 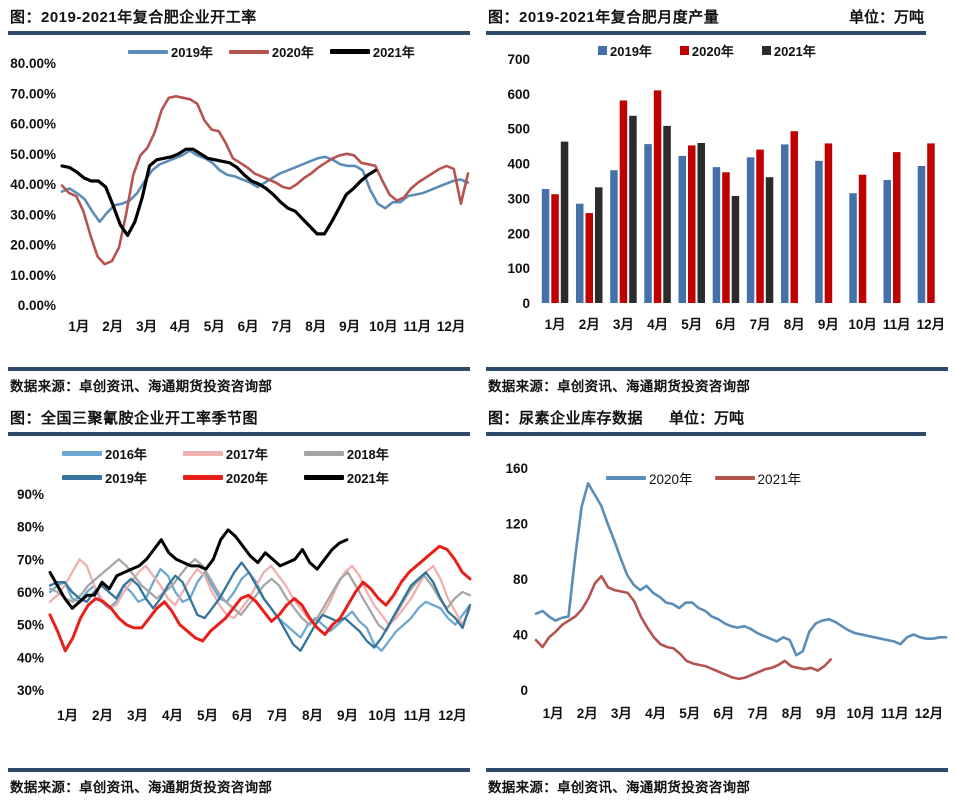 I want to click on svg-text: 20.00%, so click(x=33, y=245).